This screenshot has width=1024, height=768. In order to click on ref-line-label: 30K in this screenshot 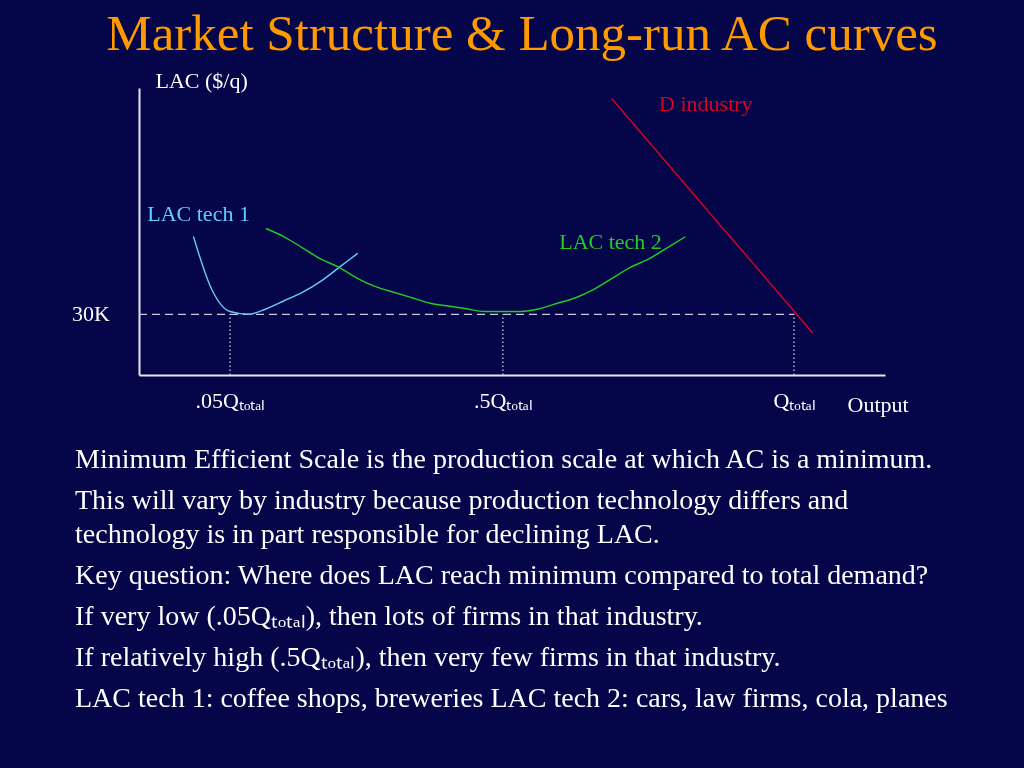, I will do `click(91, 314)`.